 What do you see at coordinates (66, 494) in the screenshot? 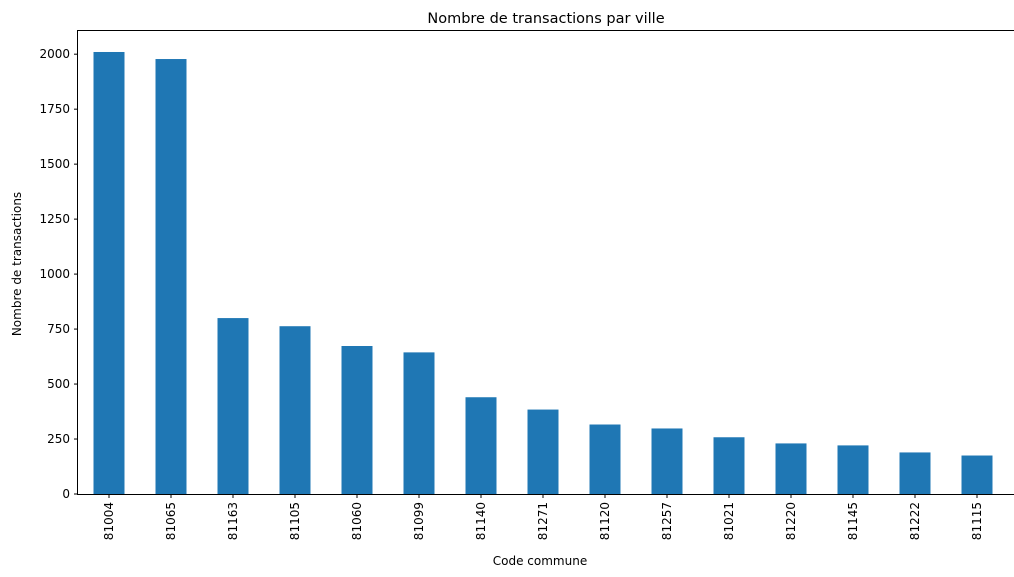
I see `y-tick-label: 0` at bounding box center [66, 494].